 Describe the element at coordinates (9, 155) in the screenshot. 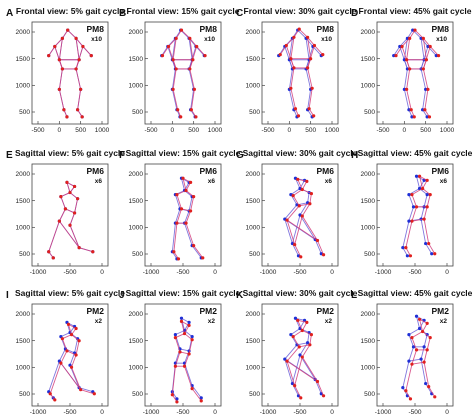

I see `panel-label: E` at that location.